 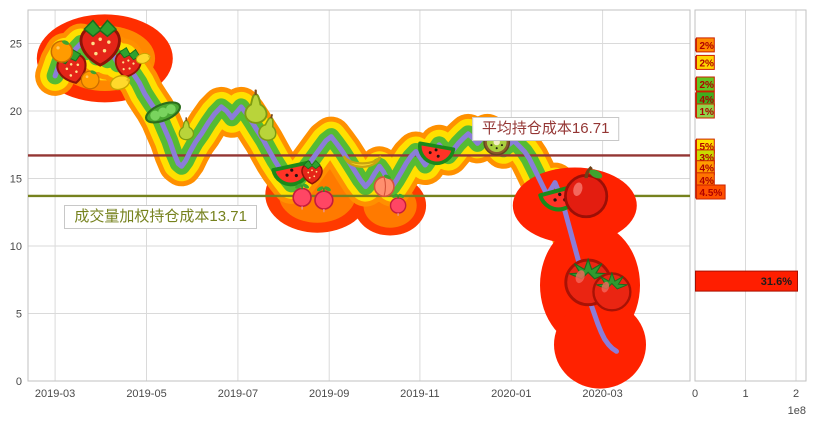 I want to click on bar-pct-label: 3%, so click(x=707, y=158).